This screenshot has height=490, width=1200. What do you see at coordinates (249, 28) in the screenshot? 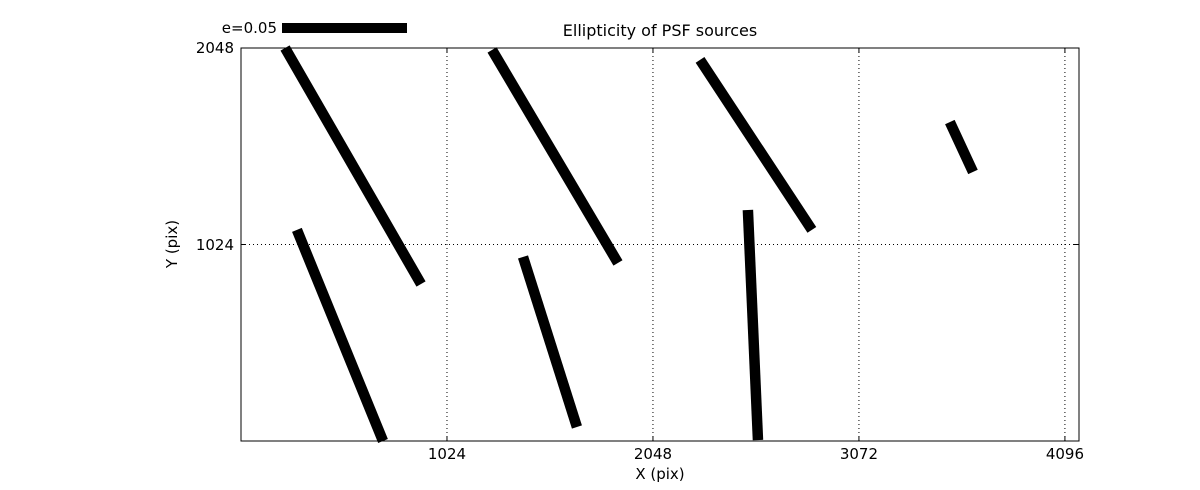
I see `legend-label: e=0.05` at bounding box center [249, 28].